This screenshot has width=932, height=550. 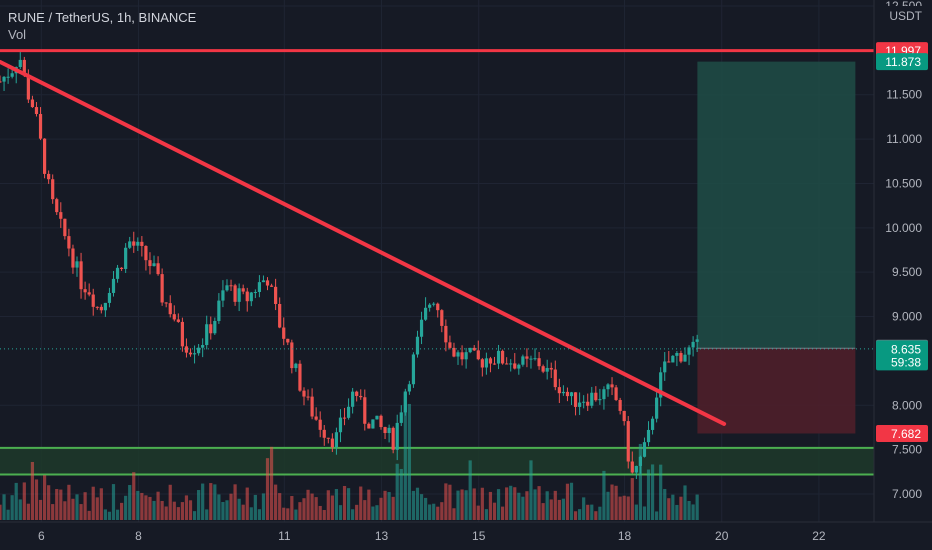 What do you see at coordinates (776, 391) in the screenshot?
I see `stop-zone` at bounding box center [776, 391].